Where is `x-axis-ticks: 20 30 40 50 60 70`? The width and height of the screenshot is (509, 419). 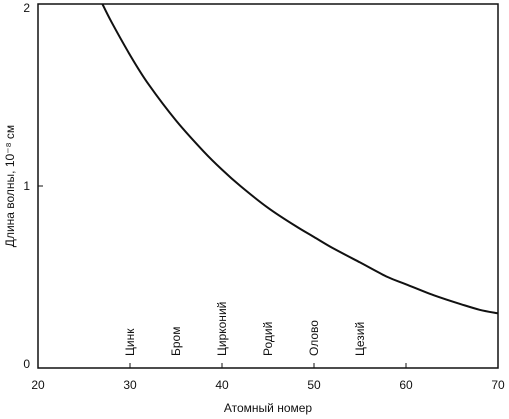 x-axis-ticks: 20 30 40 50 60 70 is located at coordinates (268, 377).